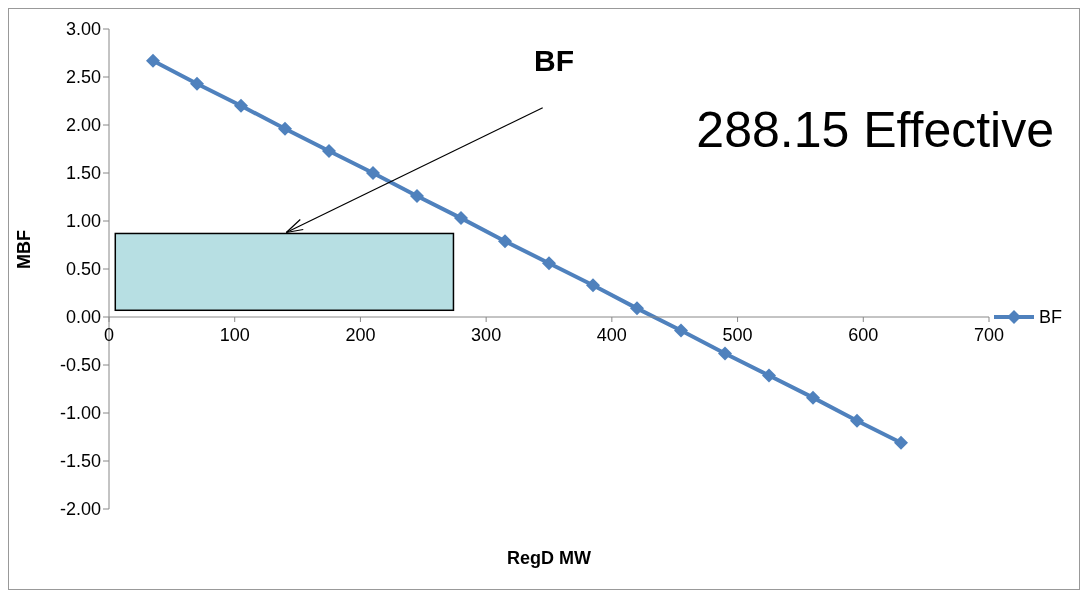  Describe the element at coordinates (80, 413) in the screenshot. I see `y-tick-label: -1.00` at that location.